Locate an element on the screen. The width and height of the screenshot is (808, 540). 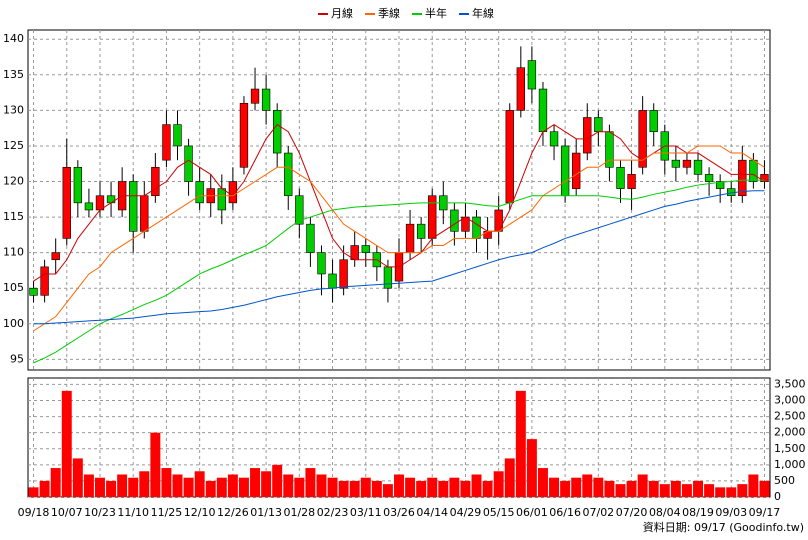
x-tick-label: 08/19 is located at coordinates (698, 512).